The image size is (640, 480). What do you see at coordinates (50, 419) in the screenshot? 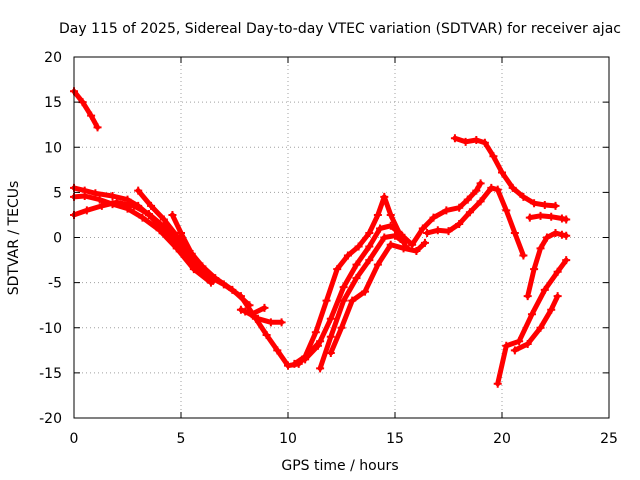
I see `y-tick-label: -20` at bounding box center [50, 419].